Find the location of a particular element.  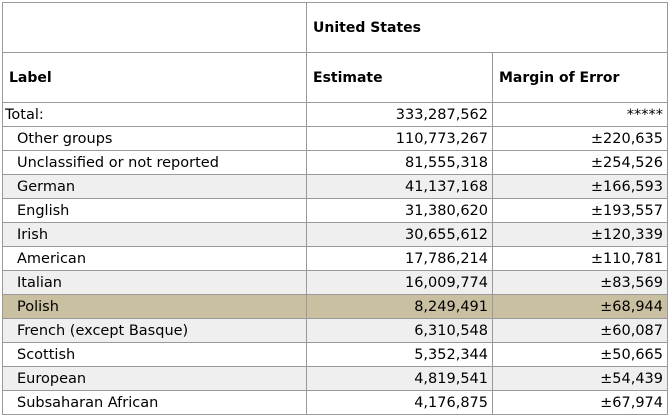

row-label: Scottish is located at coordinates (154, 354).